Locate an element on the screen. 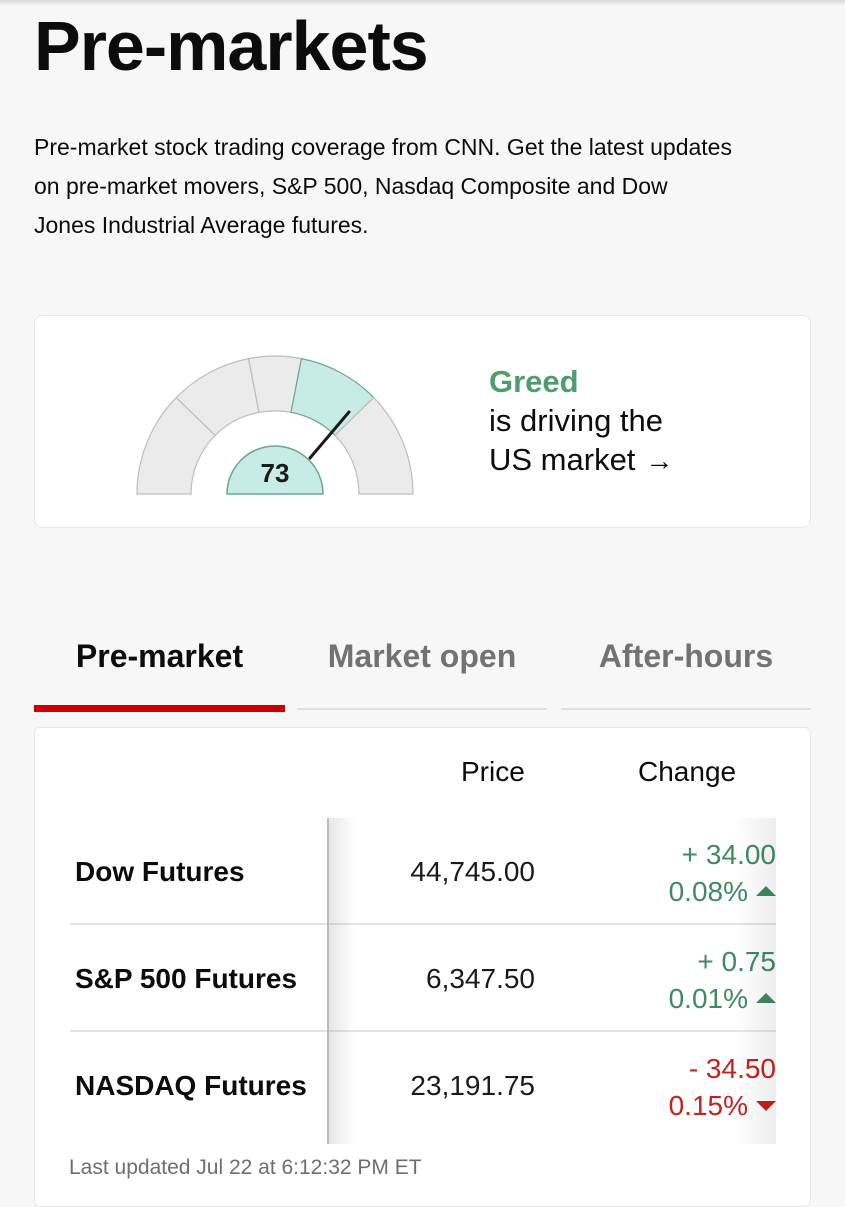 This screenshot has height=1207, width=845. row-price: 44,745.00 is located at coordinates (472, 871).